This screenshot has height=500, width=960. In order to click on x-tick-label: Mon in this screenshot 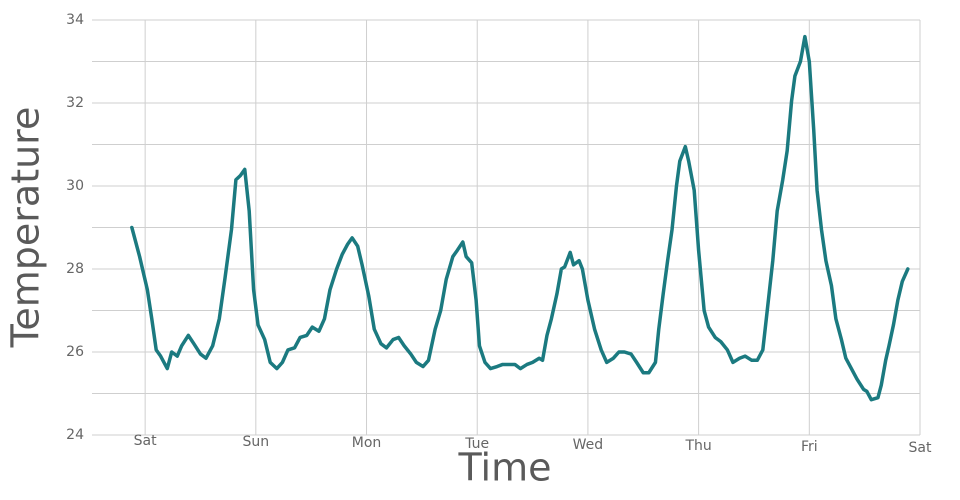, I will do `click(367, 443)`.